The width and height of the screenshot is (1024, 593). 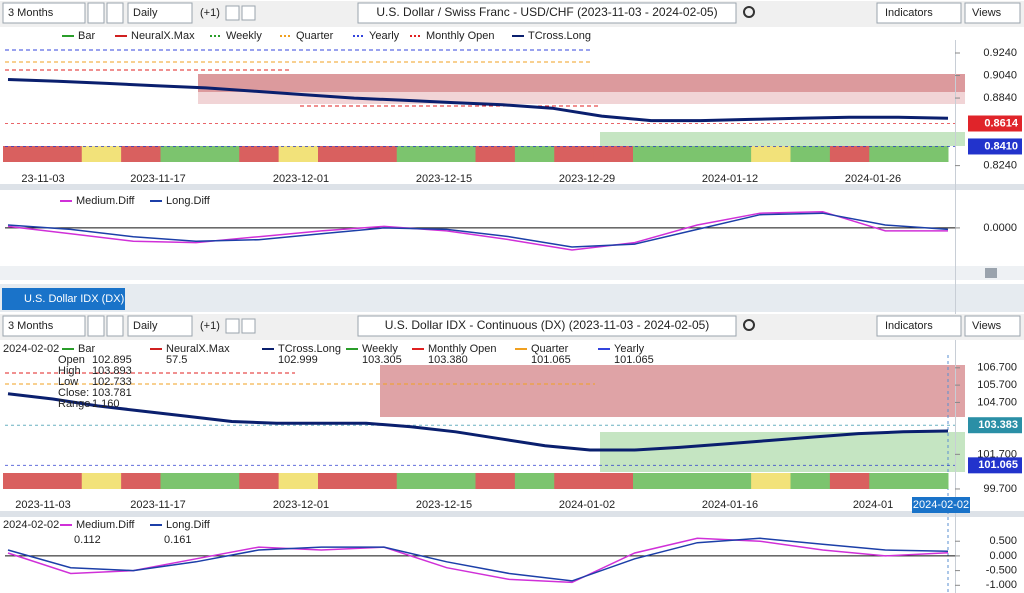 I want to click on support-zone, so click(x=782, y=139).